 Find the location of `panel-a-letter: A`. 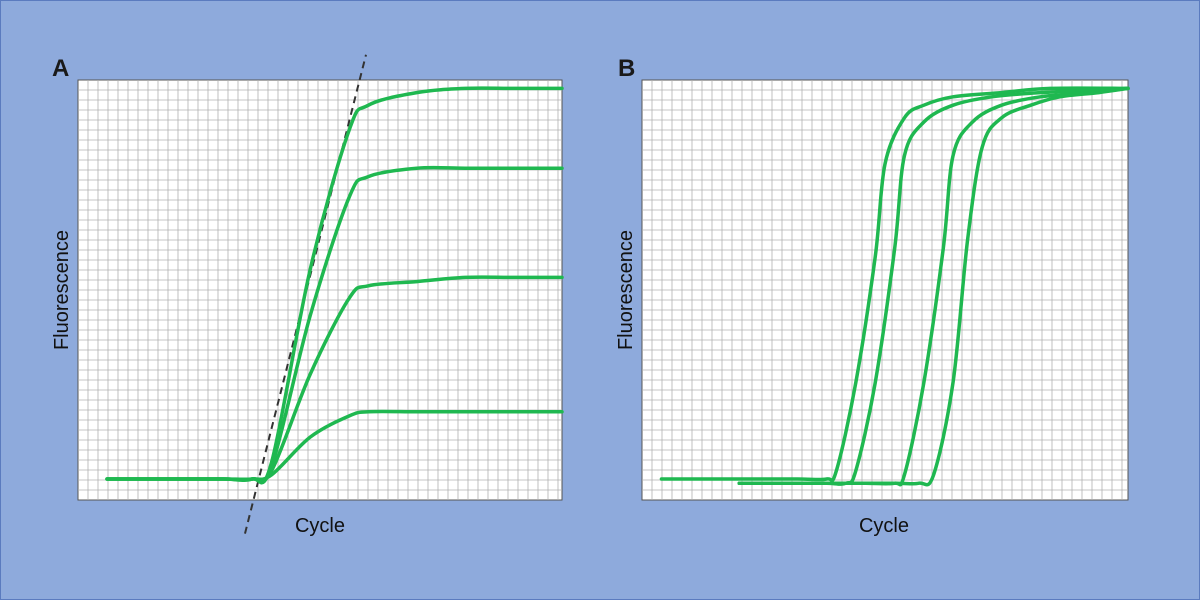

panel-a-letter: A is located at coordinates (60, 68).